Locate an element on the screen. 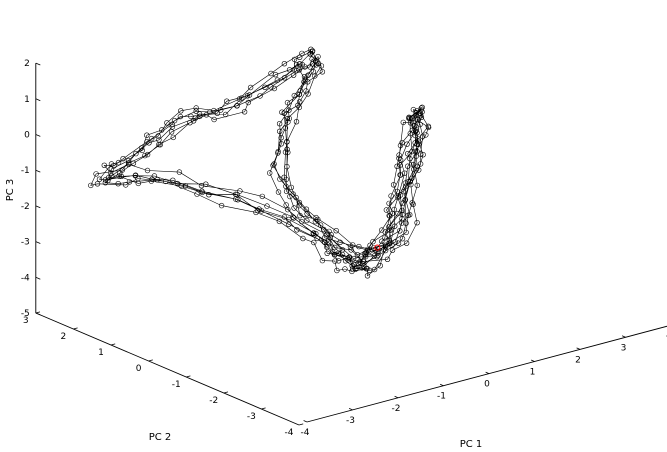  pc2-tick-label-5: 1 is located at coordinates (101, 353).